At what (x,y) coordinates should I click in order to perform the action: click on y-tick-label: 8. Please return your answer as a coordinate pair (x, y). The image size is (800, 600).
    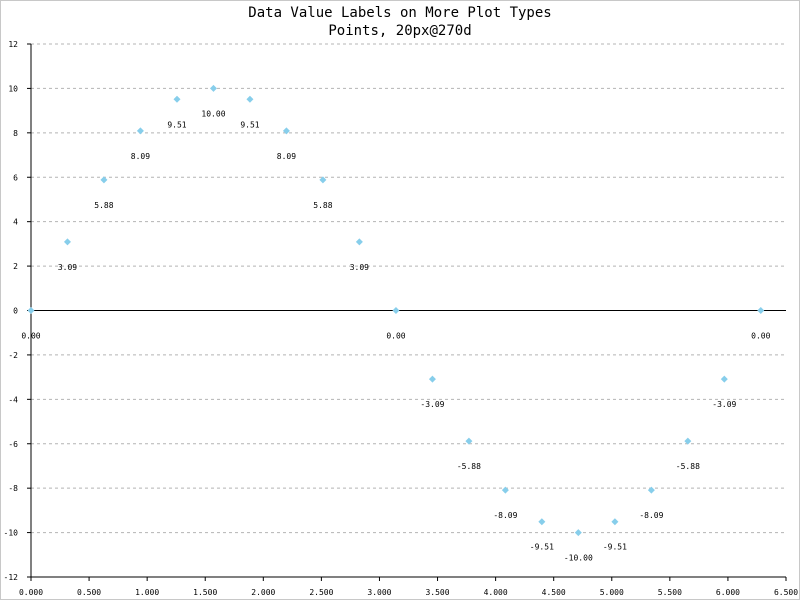
    Looking at the image, I should click on (15, 133).